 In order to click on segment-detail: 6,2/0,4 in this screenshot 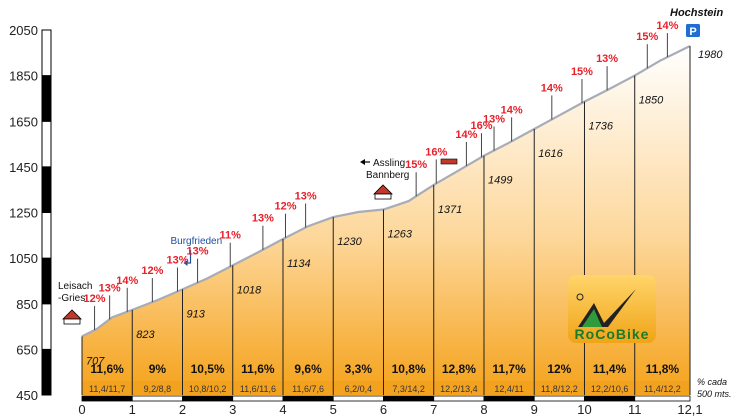, I will do `click(359, 389)`.